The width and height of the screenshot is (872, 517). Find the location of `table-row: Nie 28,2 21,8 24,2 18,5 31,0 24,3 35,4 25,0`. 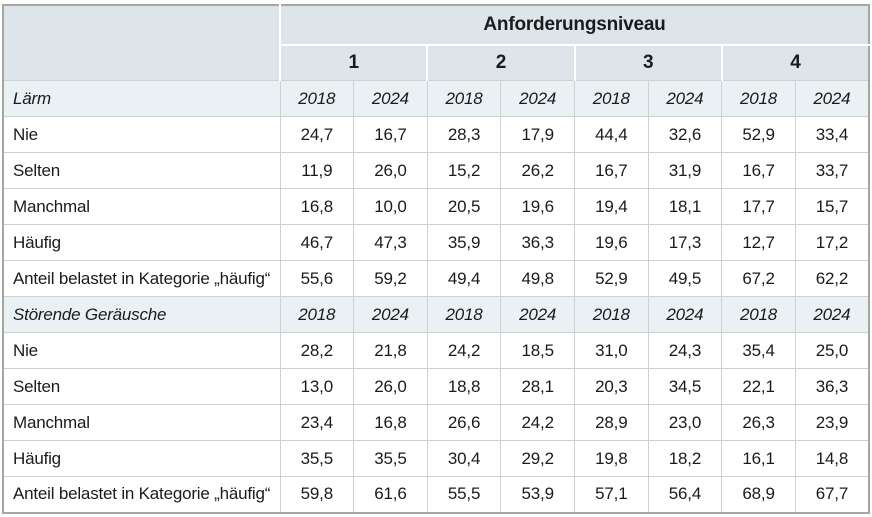

table-row: Nie 28,2 21,8 24,2 18,5 31,0 24,3 35,4 25,0 is located at coordinates (436, 350).